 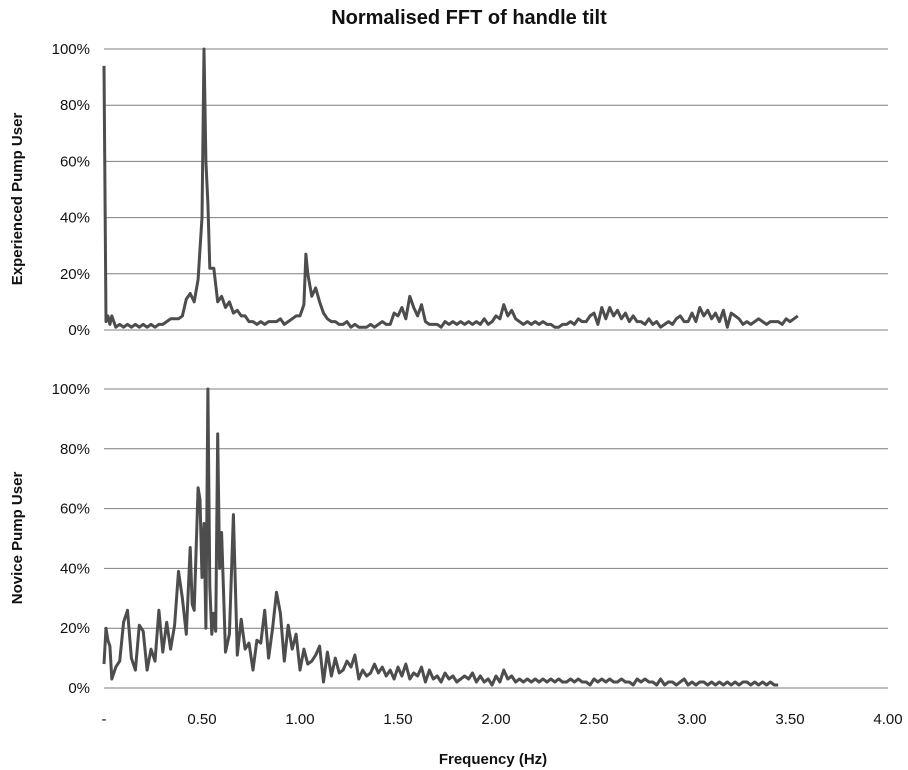 I want to click on chart-title: Normalised FFT of handle tilt, so click(x=469, y=18).